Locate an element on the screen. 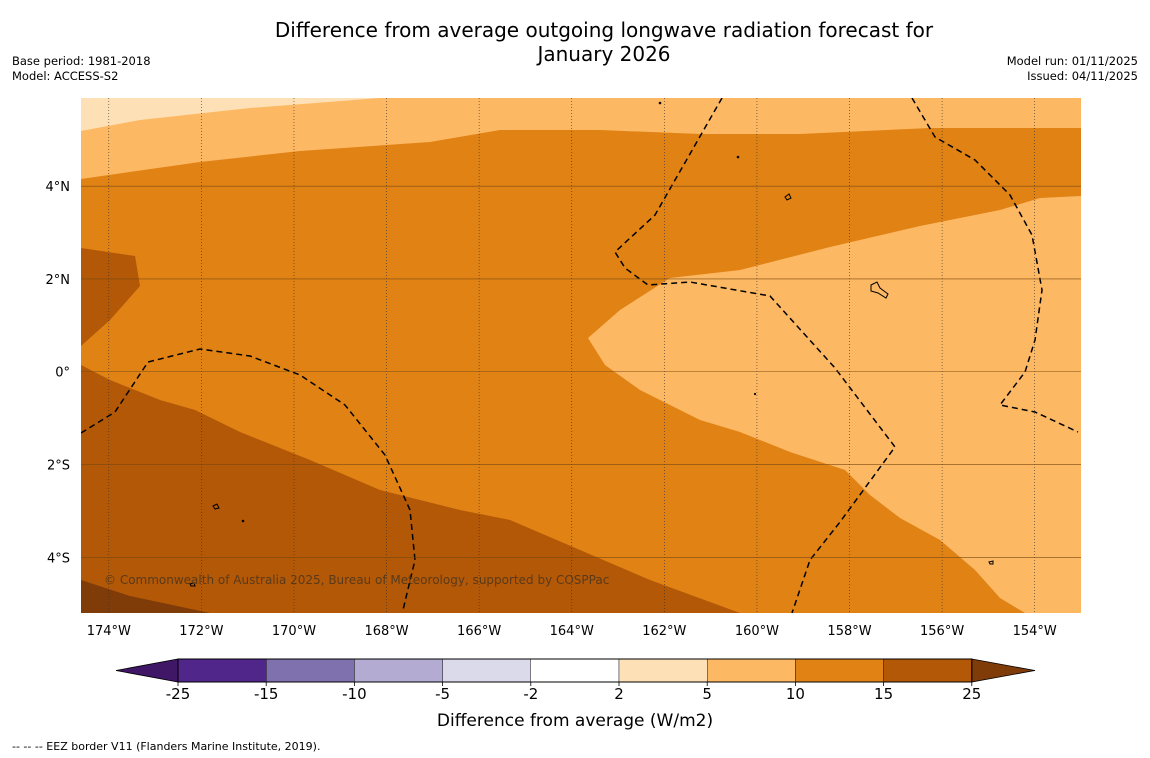  colorbar-extend-min is located at coordinates (147, 670).